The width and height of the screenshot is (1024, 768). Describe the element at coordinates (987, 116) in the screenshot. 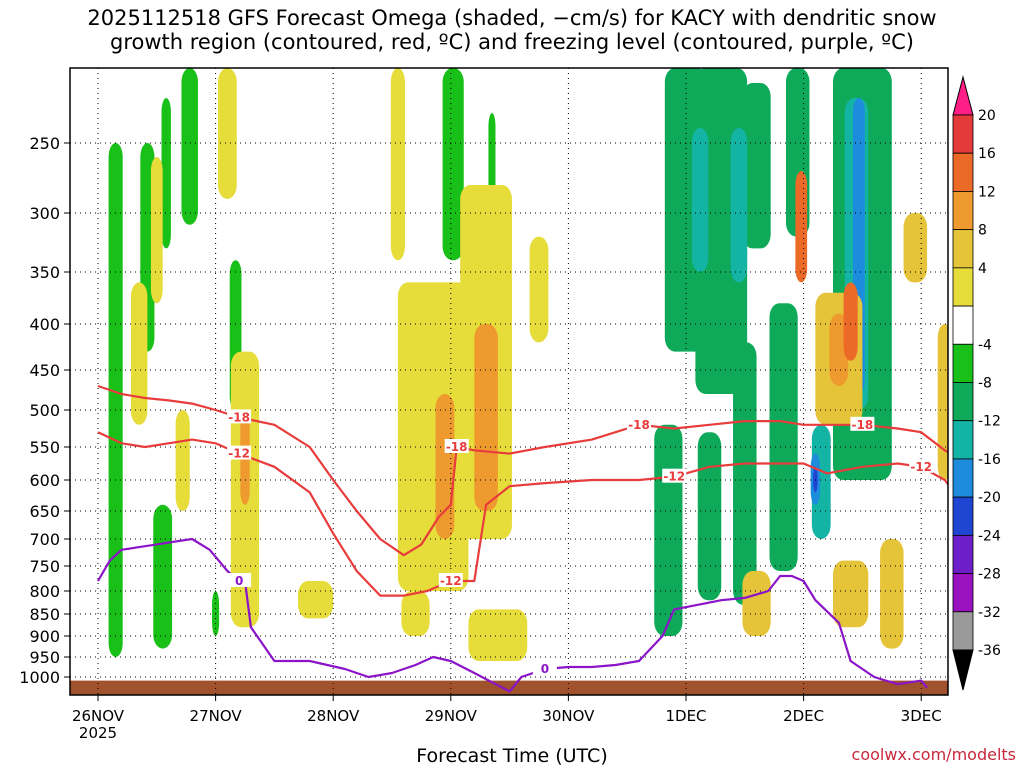

I see `colorbar-label-0: 20` at that location.